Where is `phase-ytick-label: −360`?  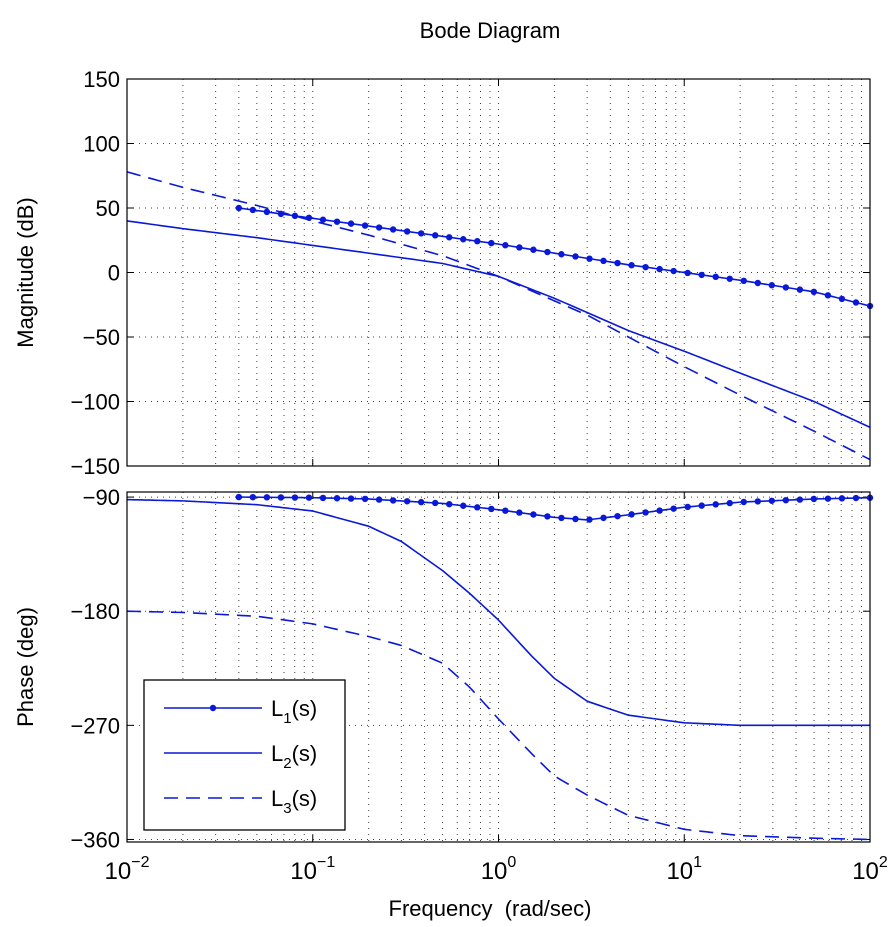
phase-ytick-label: −360 is located at coordinates (95, 839).